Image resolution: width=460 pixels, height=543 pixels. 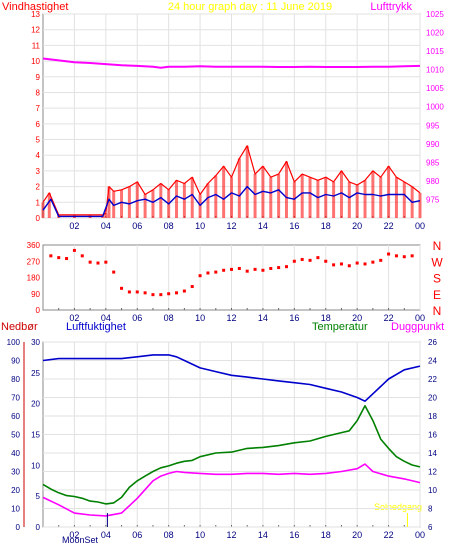 What do you see at coordinates (231, 226) in the screenshot?
I see `wind-panel-x-tick-label: 12` at bounding box center [231, 226].